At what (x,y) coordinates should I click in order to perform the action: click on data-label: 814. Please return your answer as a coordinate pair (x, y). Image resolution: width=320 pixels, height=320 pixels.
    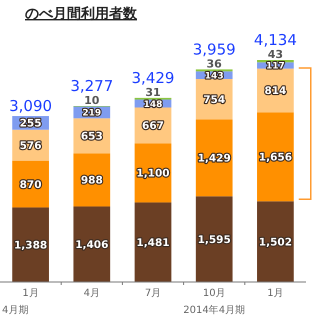
    Looking at the image, I should click on (275, 91).